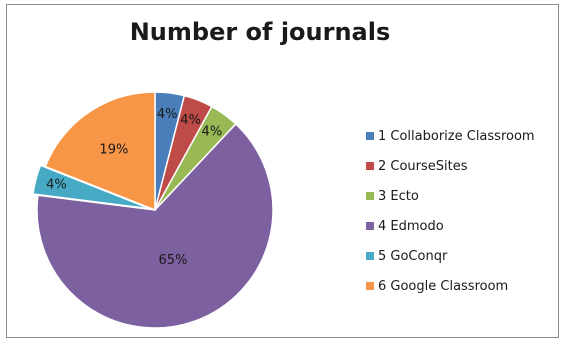  Describe the element at coordinates (450, 226) in the screenshot. I see `legend-item-edmodo: 4 Edmodo` at that location.